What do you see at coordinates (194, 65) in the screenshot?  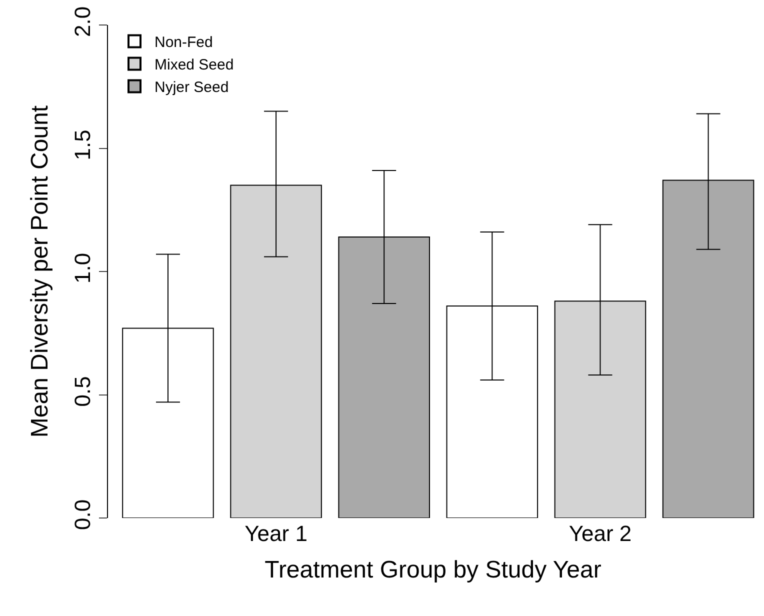 I see `legend-label: Mixed Seed` at bounding box center [194, 65].